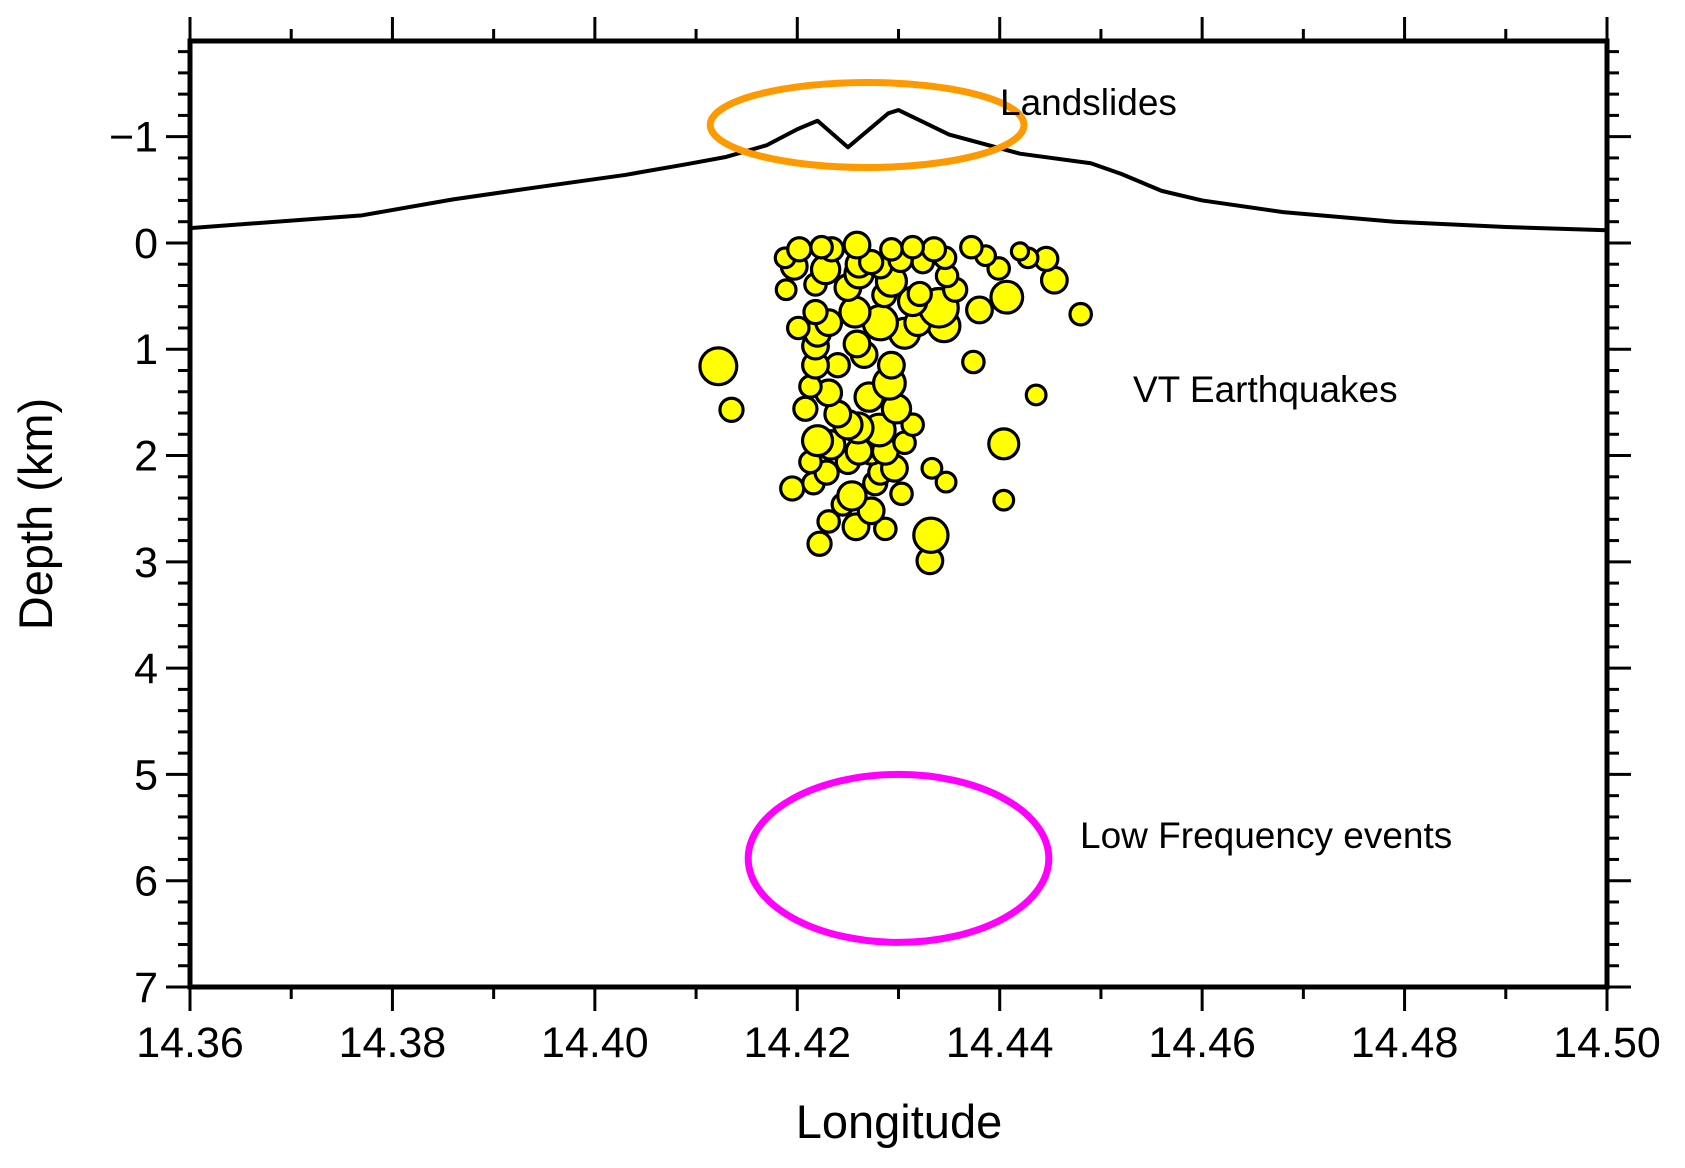 This screenshot has height=1168, width=1685. I want to click on y-tick-label: 3, so click(146, 563).